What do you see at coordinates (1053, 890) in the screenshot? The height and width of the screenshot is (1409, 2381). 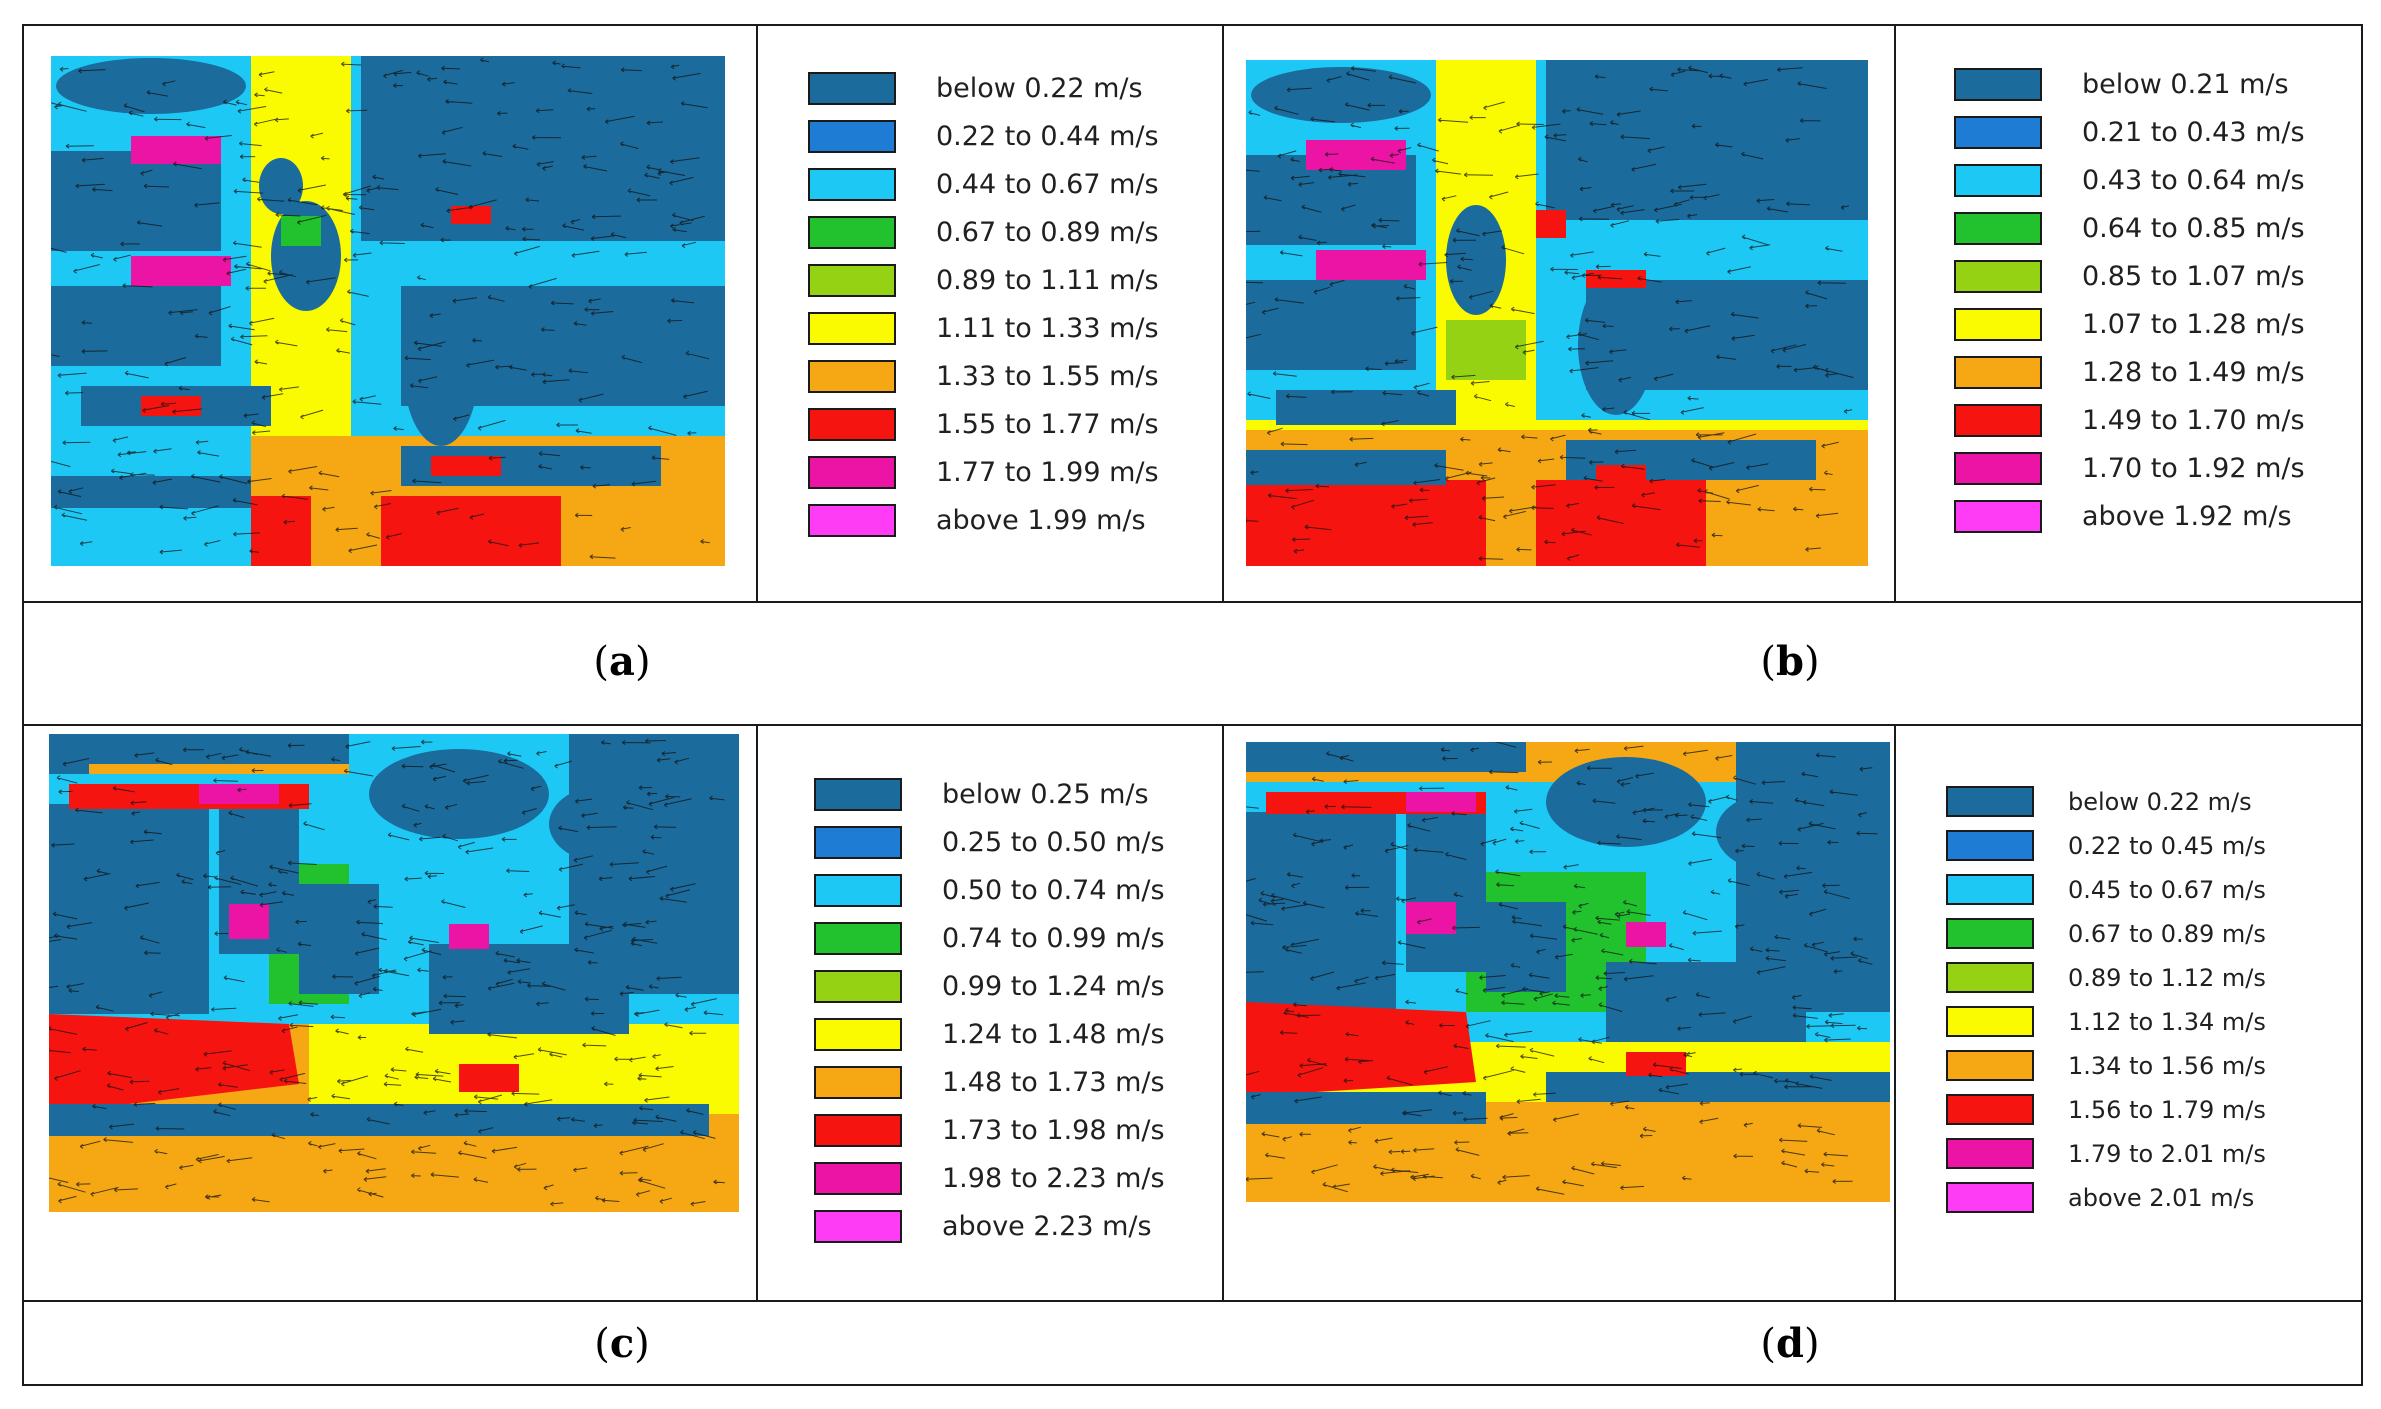 I see `legend-label: 0.50 to 0.74 m/s` at bounding box center [1053, 890].